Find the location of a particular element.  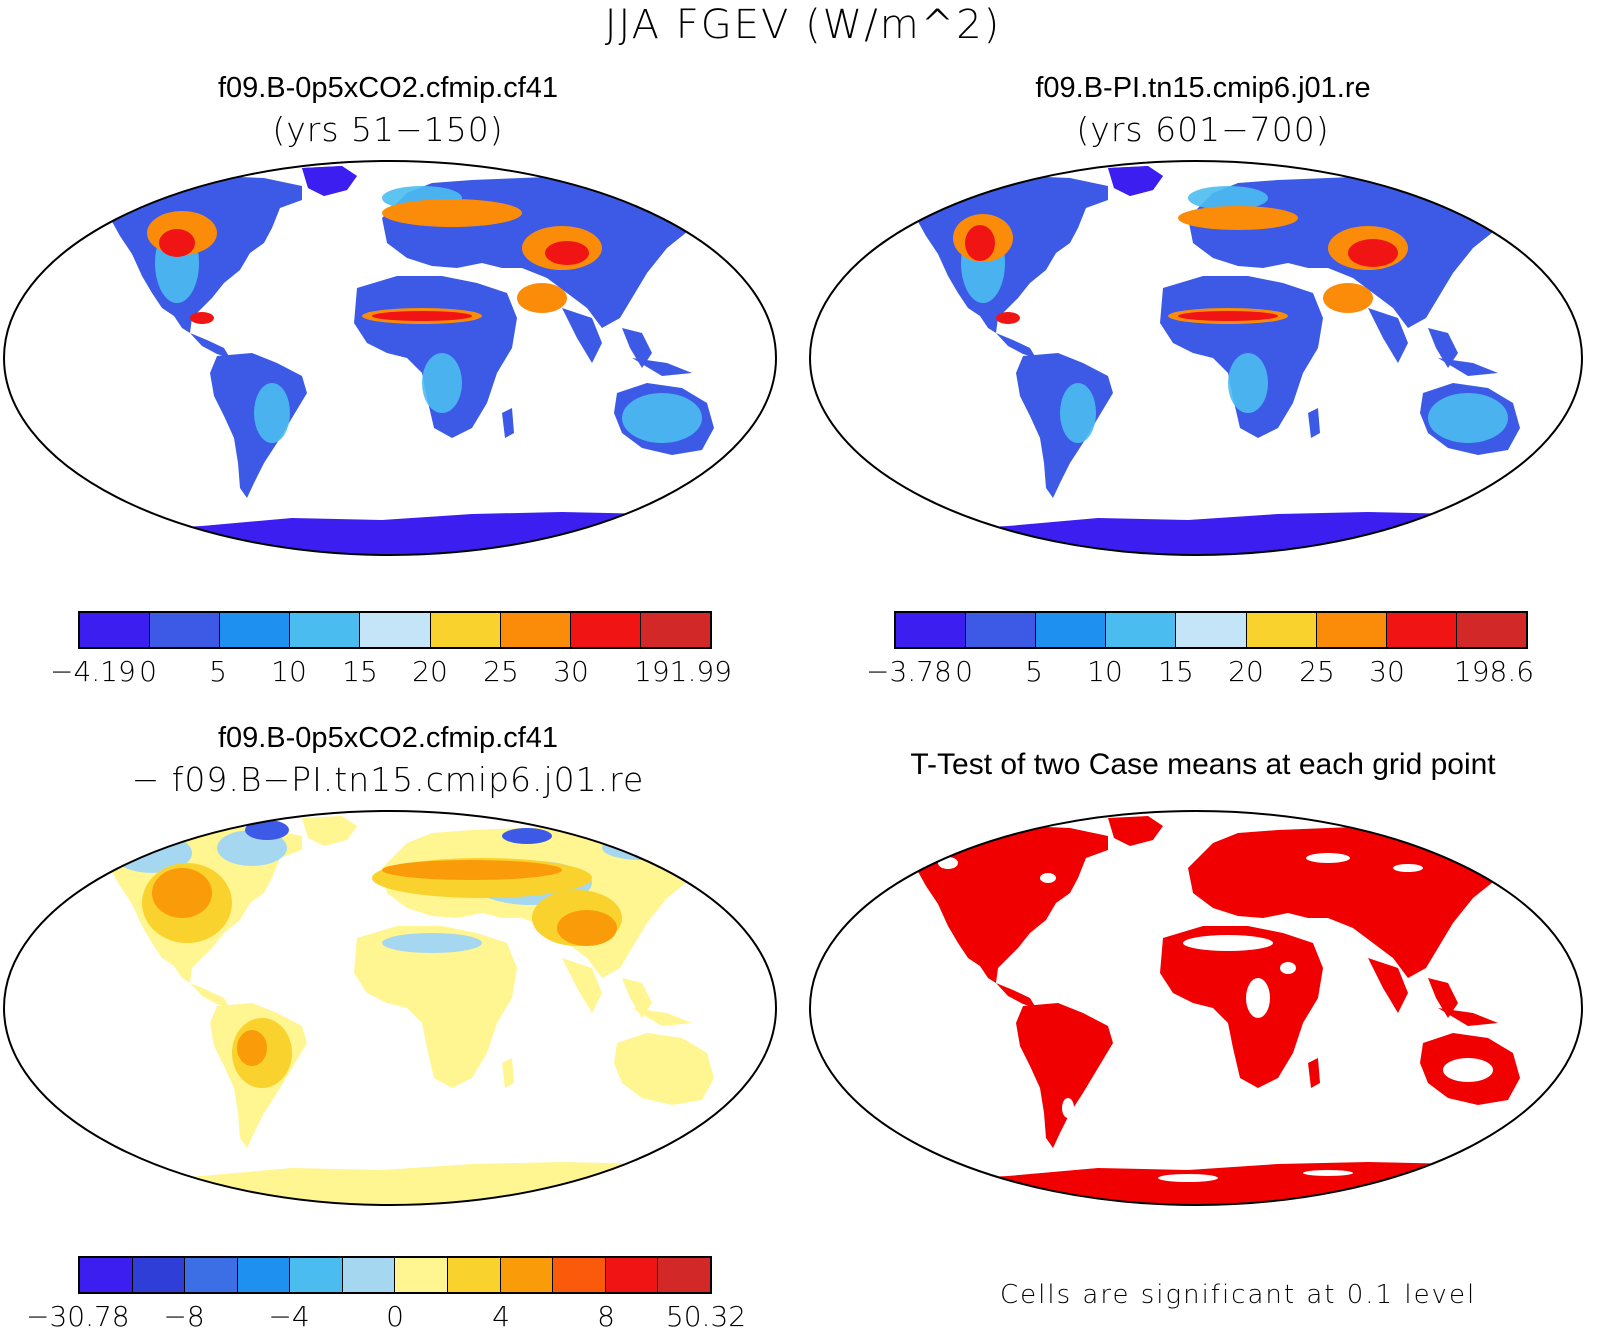

map-bottom-right is located at coordinates (1196, 1008).